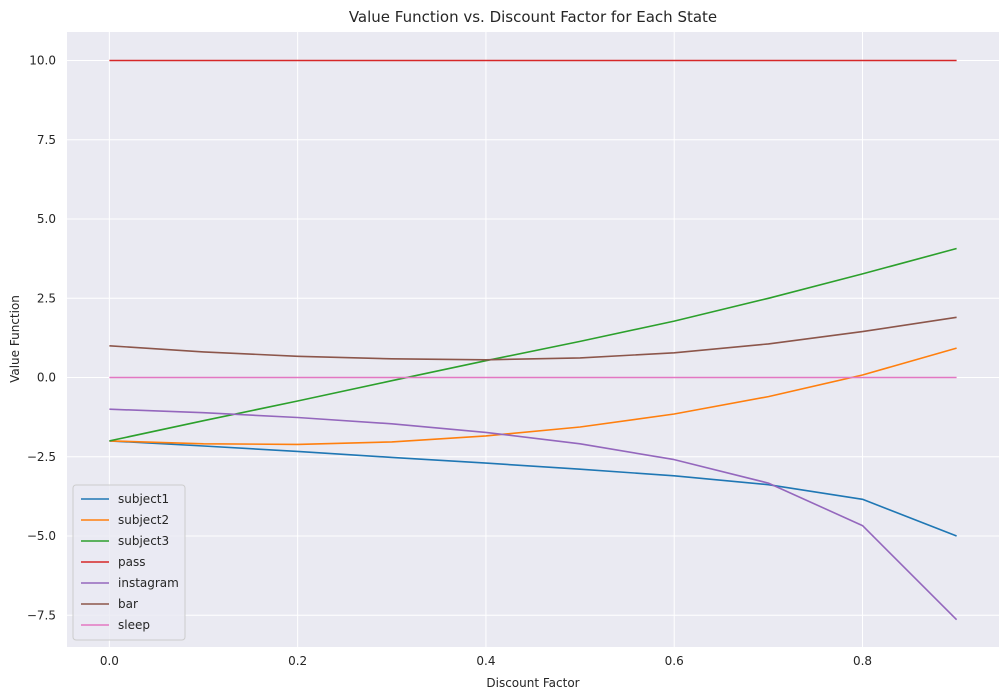 Image resolution: width=1006 pixels, height=699 pixels. I want to click on series-line-bar, so click(533, 338).